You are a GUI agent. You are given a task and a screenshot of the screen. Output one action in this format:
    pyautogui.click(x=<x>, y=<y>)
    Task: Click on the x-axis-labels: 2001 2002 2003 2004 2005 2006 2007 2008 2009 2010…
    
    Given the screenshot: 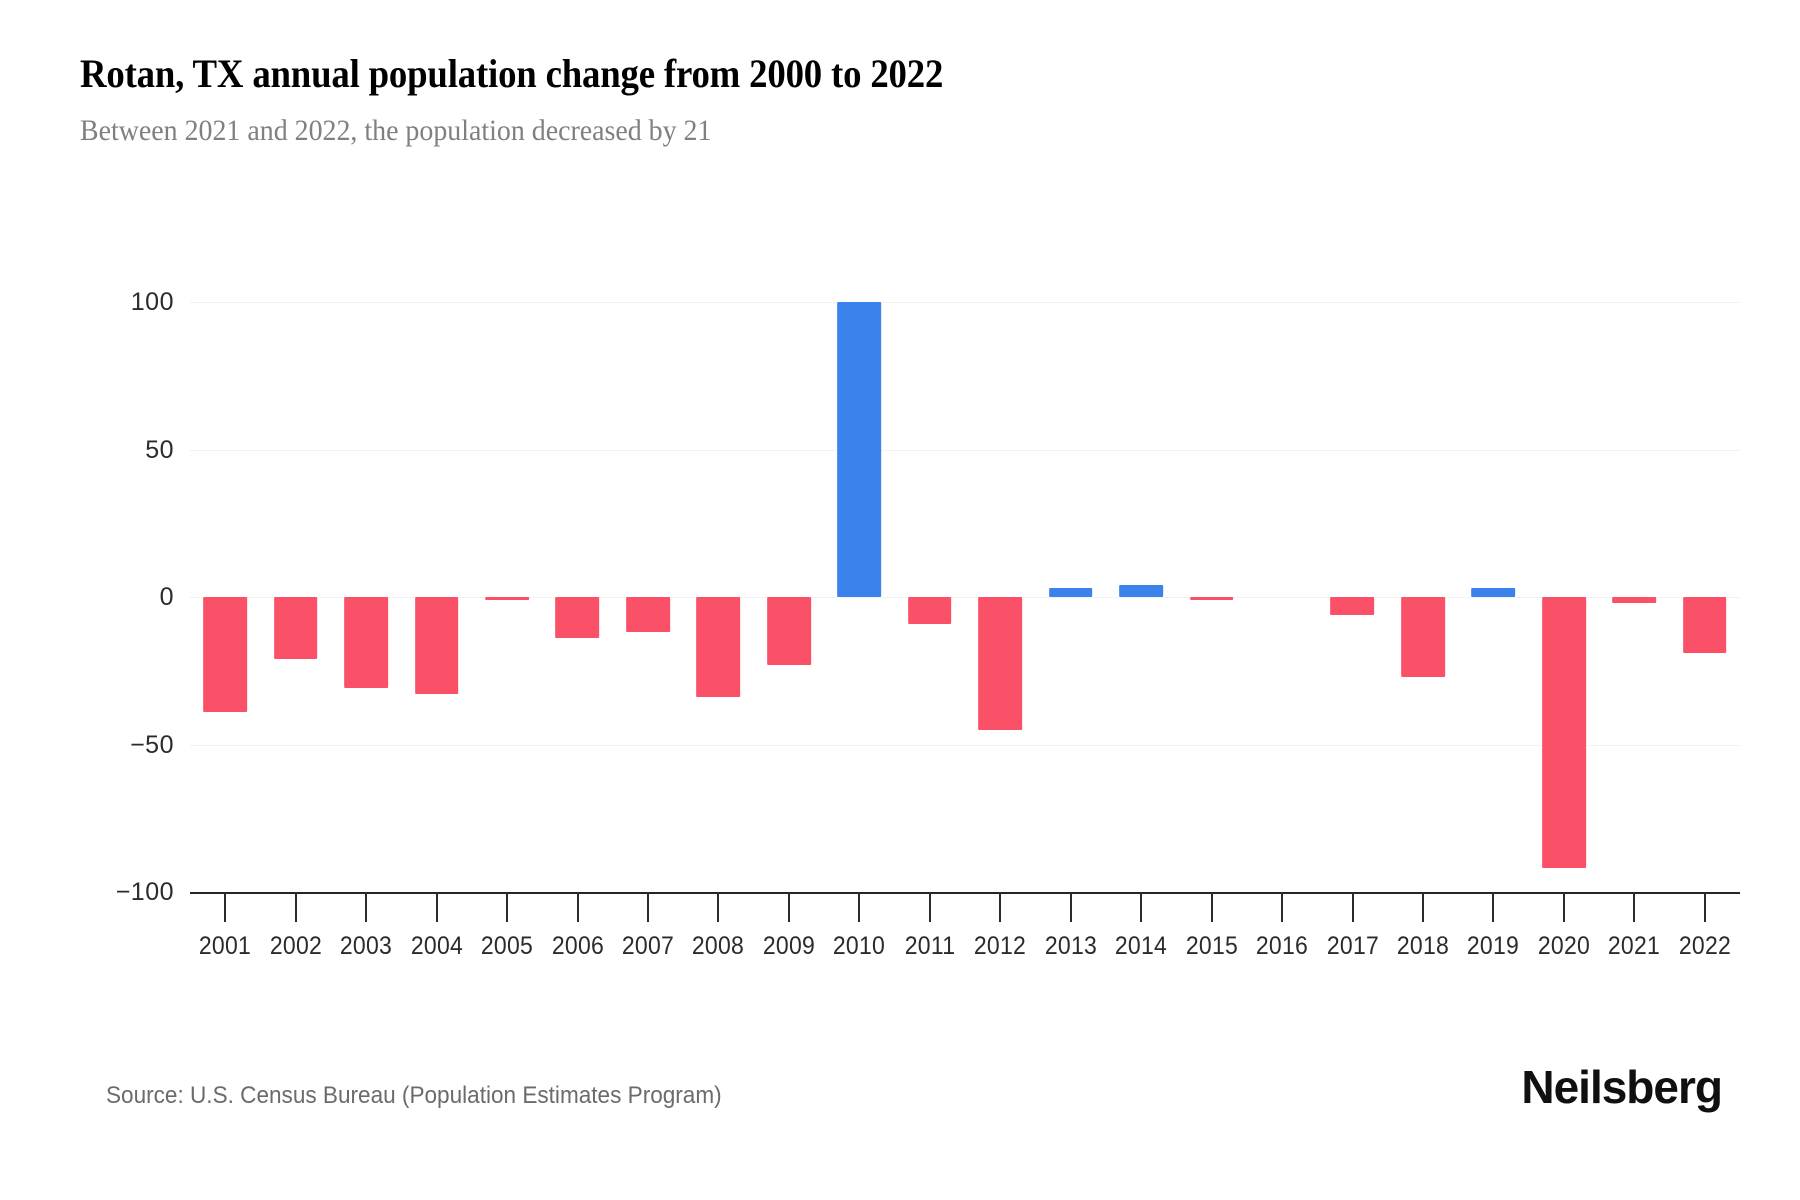 What is the action you would take?
    pyautogui.click(x=965, y=952)
    